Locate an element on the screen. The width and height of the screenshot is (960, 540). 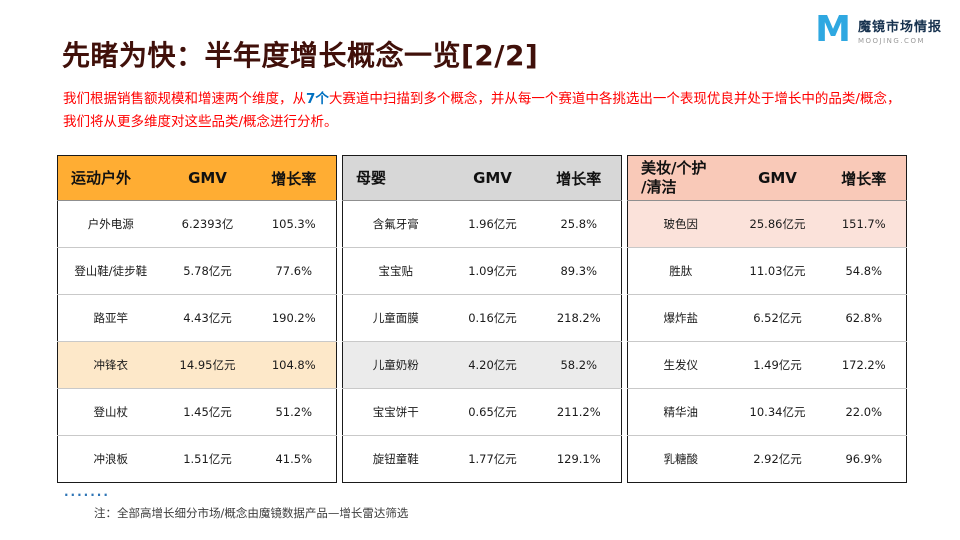
table-row: 宝宝贴 1.09亿元 89.3% is located at coordinates (482, 271).